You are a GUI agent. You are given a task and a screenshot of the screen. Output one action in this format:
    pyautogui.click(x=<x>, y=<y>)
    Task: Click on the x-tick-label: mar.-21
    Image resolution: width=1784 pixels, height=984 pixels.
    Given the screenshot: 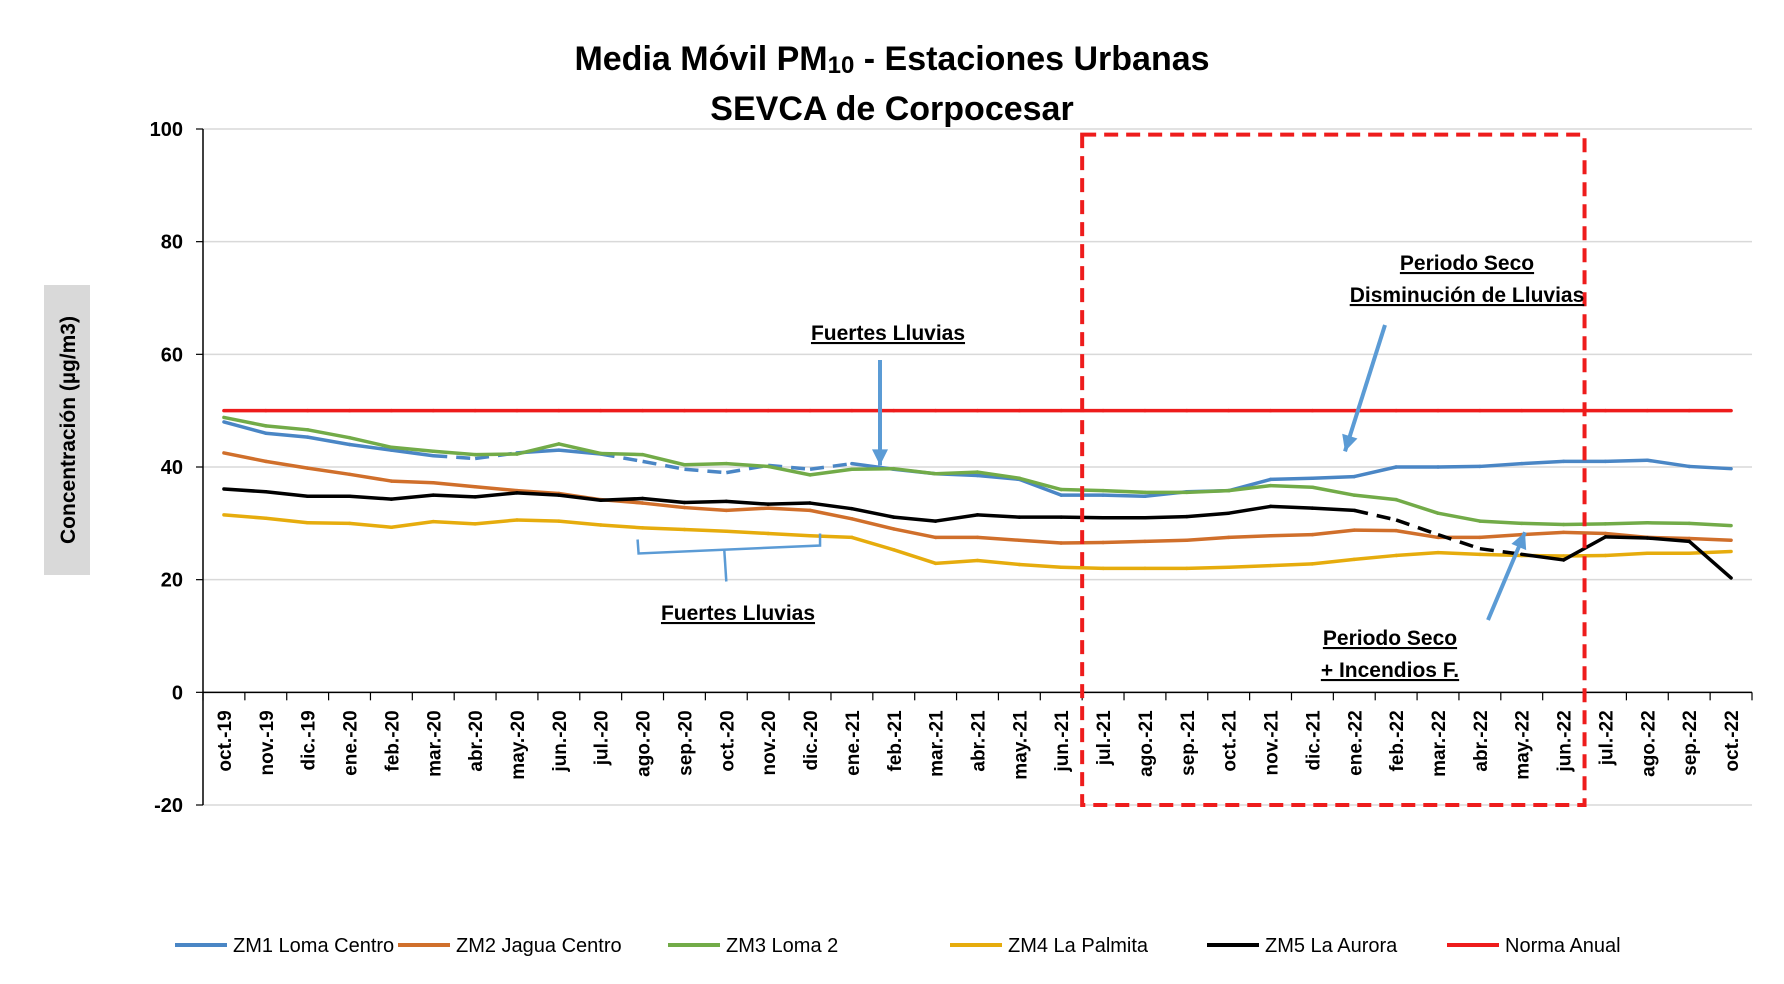 What is the action you would take?
    pyautogui.click(x=937, y=743)
    